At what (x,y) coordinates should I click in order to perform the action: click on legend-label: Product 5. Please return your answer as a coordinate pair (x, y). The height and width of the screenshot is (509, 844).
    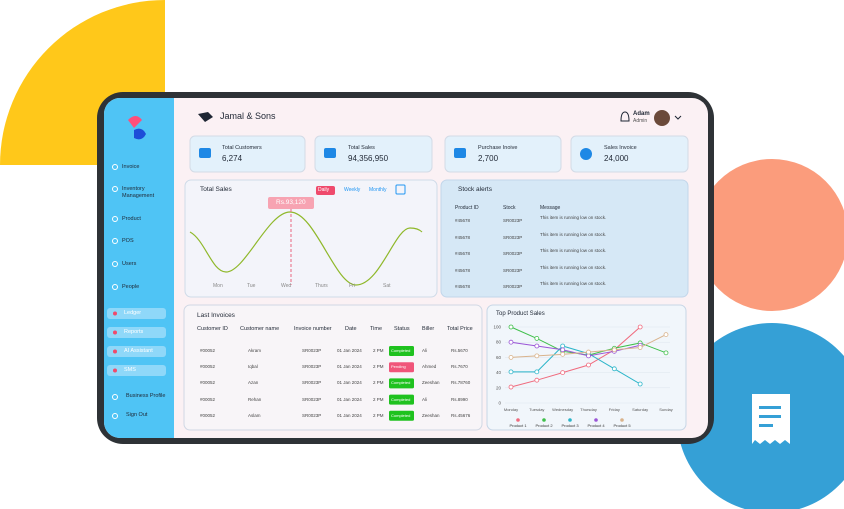
    Looking at the image, I should click on (622, 425).